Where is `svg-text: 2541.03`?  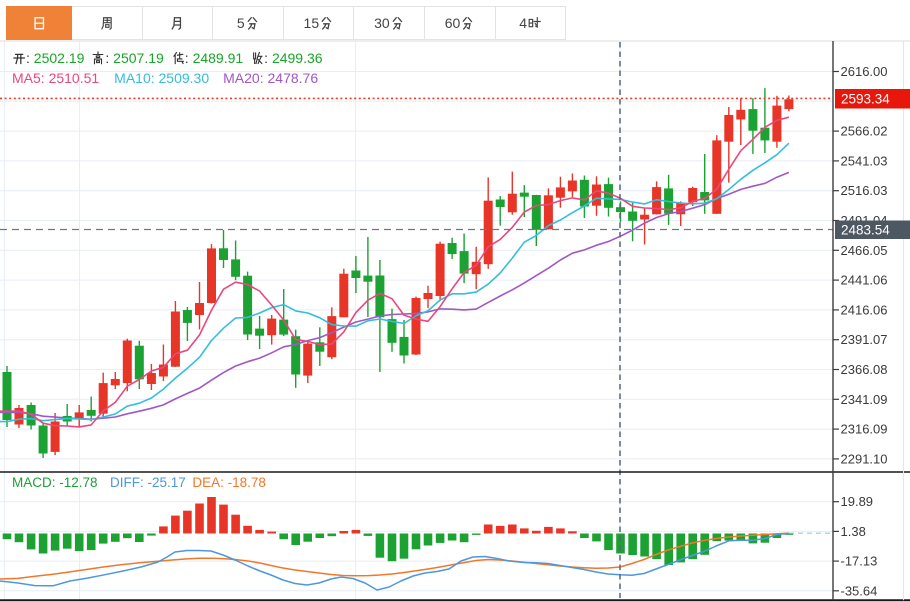 svg-text: 2541.03 is located at coordinates (864, 160).